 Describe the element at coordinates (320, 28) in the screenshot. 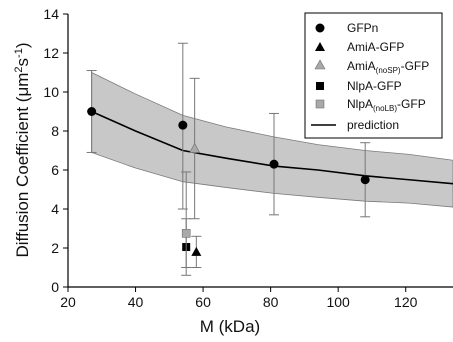

I see `legend-circle-marker` at that location.